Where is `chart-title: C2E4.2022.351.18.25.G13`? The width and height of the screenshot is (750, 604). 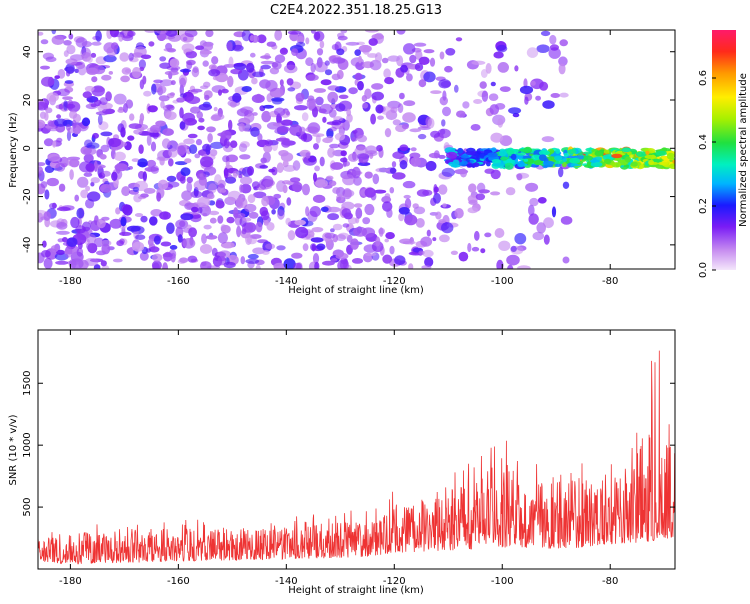 chart-title: C2E4.2022.351.18.25.G13 is located at coordinates (356, 10).